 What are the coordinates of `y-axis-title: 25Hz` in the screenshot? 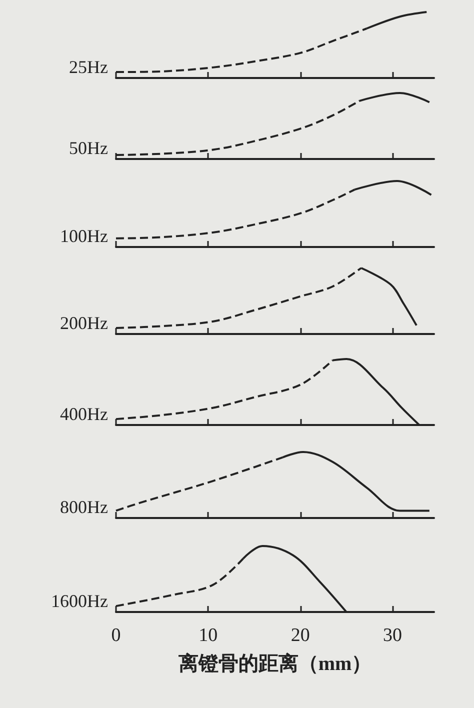 It's located at (88, 67).